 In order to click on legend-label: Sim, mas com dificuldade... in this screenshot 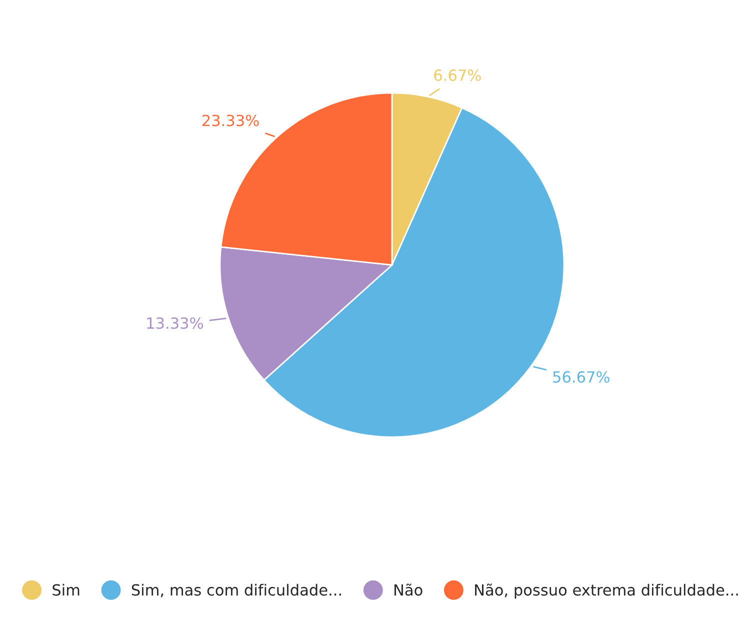, I will do `click(236, 591)`.